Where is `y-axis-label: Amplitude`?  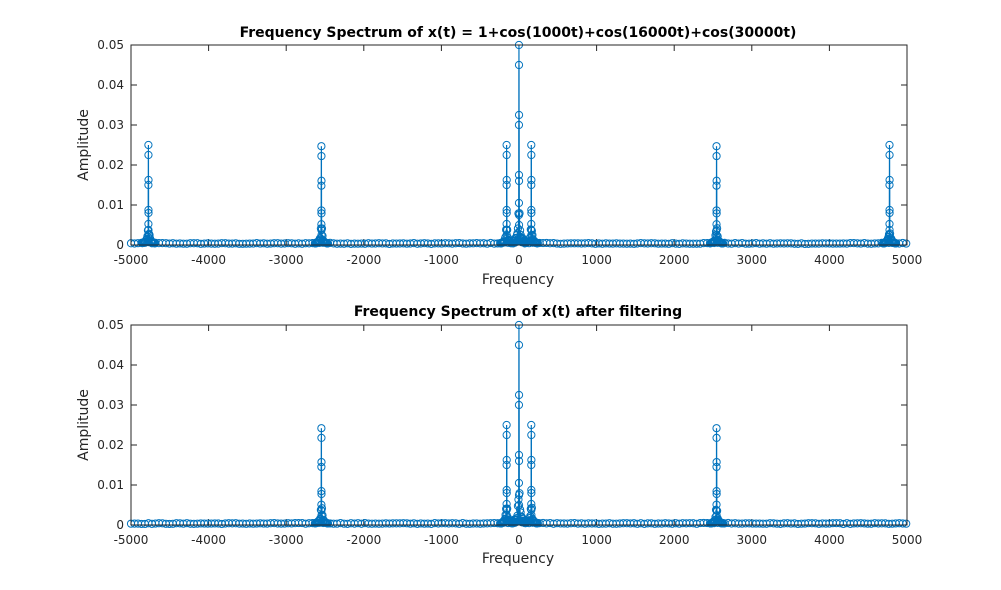
y-axis-label: Amplitude is located at coordinates (84, 145).